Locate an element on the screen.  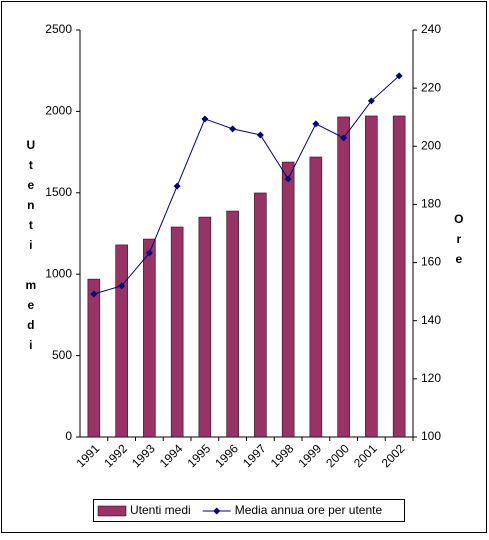
y2-tick-label: 160 is located at coordinates (431, 262).